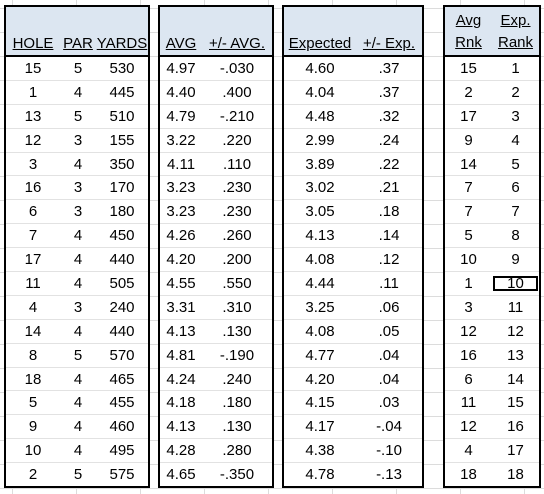  What do you see at coordinates (468, 355) in the screenshot?
I see `avg-rank-cell: 16` at bounding box center [468, 355].